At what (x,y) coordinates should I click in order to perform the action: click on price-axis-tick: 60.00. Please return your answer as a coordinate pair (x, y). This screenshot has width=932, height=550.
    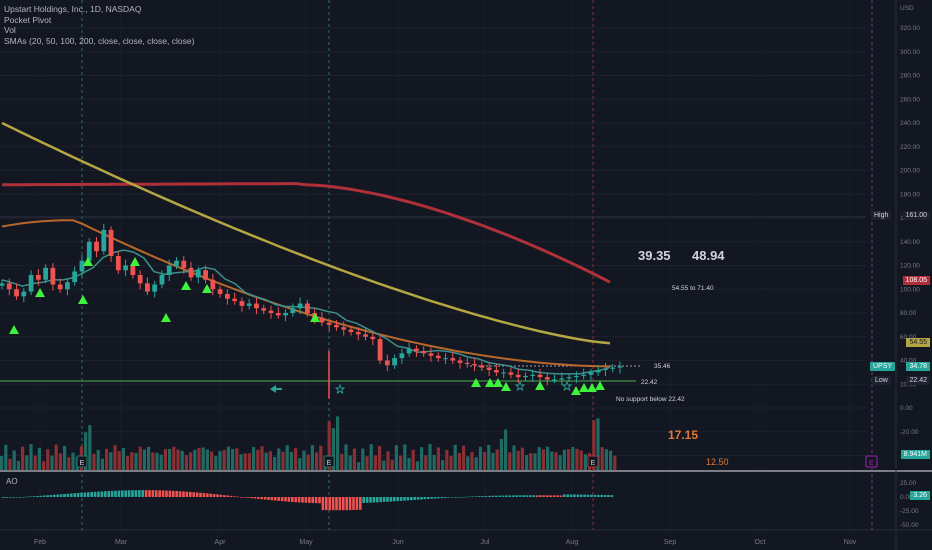
    Looking at the image, I should click on (908, 337).